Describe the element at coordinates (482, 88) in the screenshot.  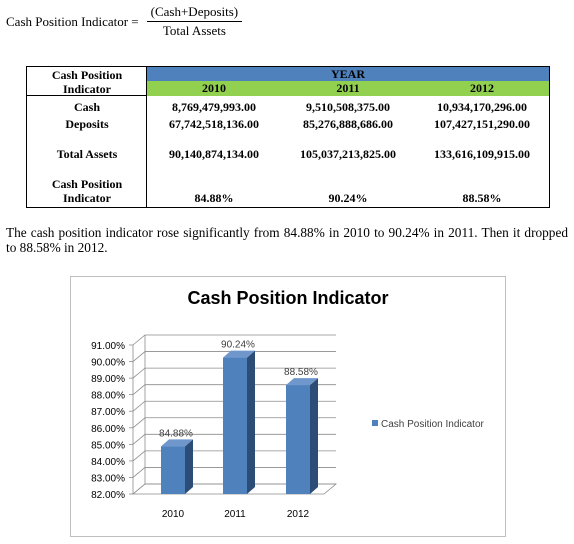
I see `year-2012: 2012` at that location.